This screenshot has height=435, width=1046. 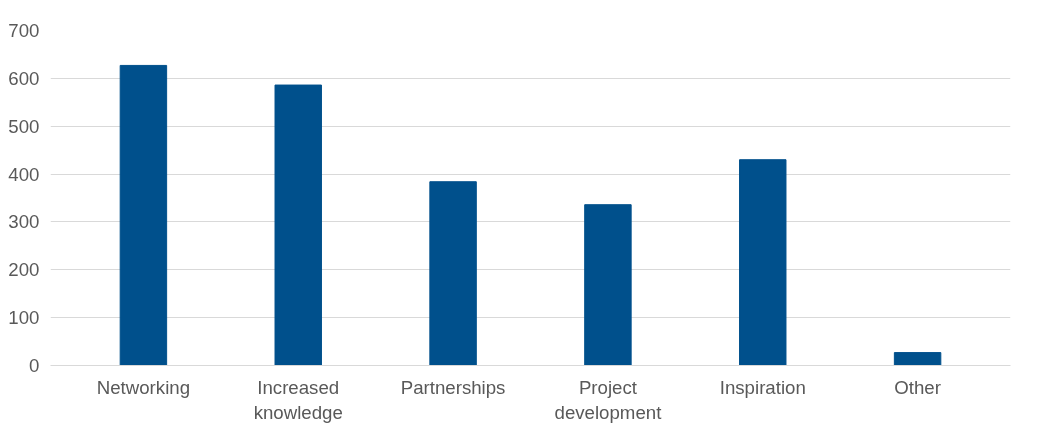 I want to click on x-tick-label: Networking, so click(x=143, y=387).